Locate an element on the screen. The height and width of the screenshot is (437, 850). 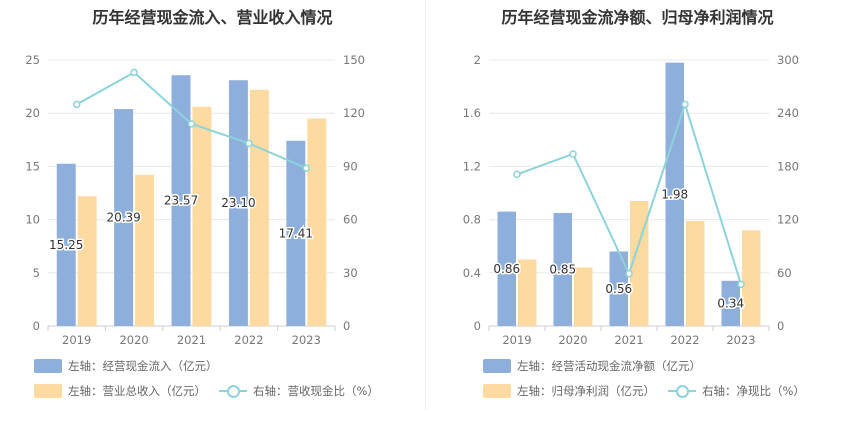
y-right-tick-label: 240 is located at coordinates (788, 113).